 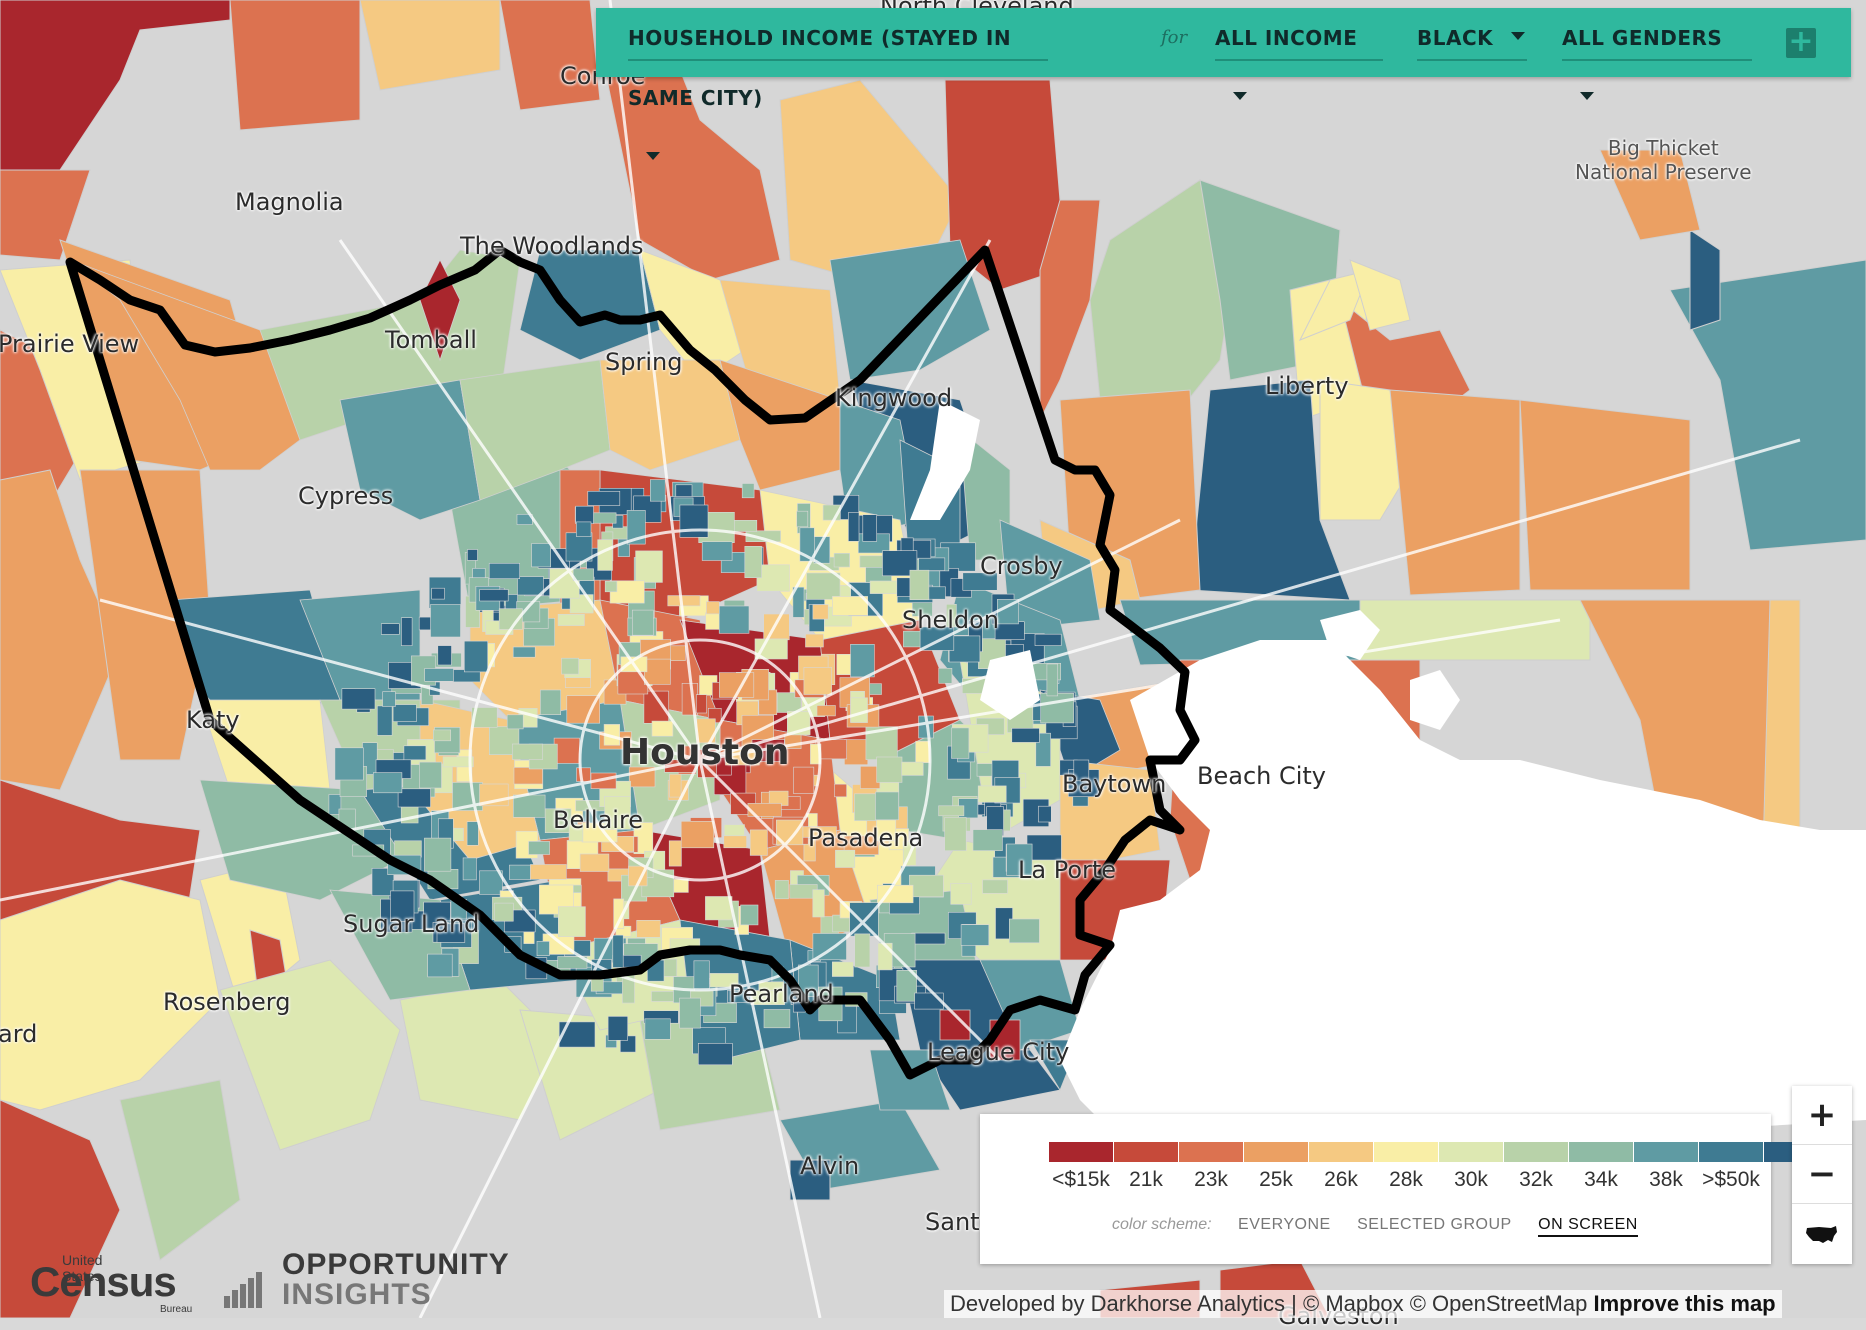 What do you see at coordinates (1472, 42) in the screenshot?
I see `race-dropdown: BLACK` at bounding box center [1472, 42].